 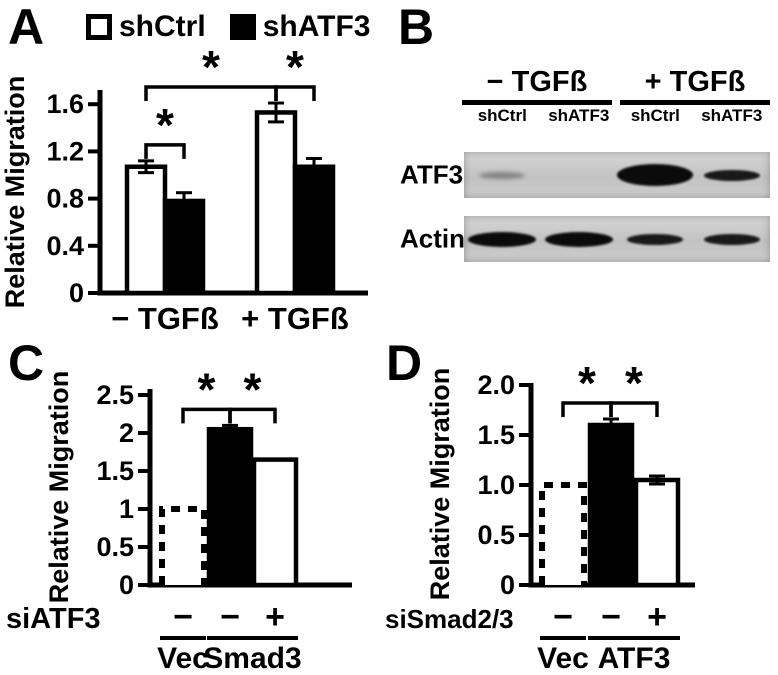 I want to click on y-tick-label: 1, so click(x=126, y=509).